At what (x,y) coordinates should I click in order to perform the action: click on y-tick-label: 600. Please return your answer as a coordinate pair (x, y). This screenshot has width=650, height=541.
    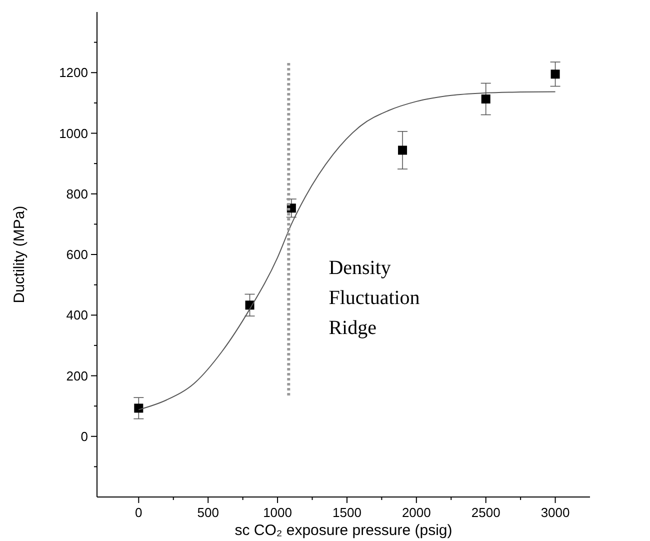
    Looking at the image, I should click on (77, 254).